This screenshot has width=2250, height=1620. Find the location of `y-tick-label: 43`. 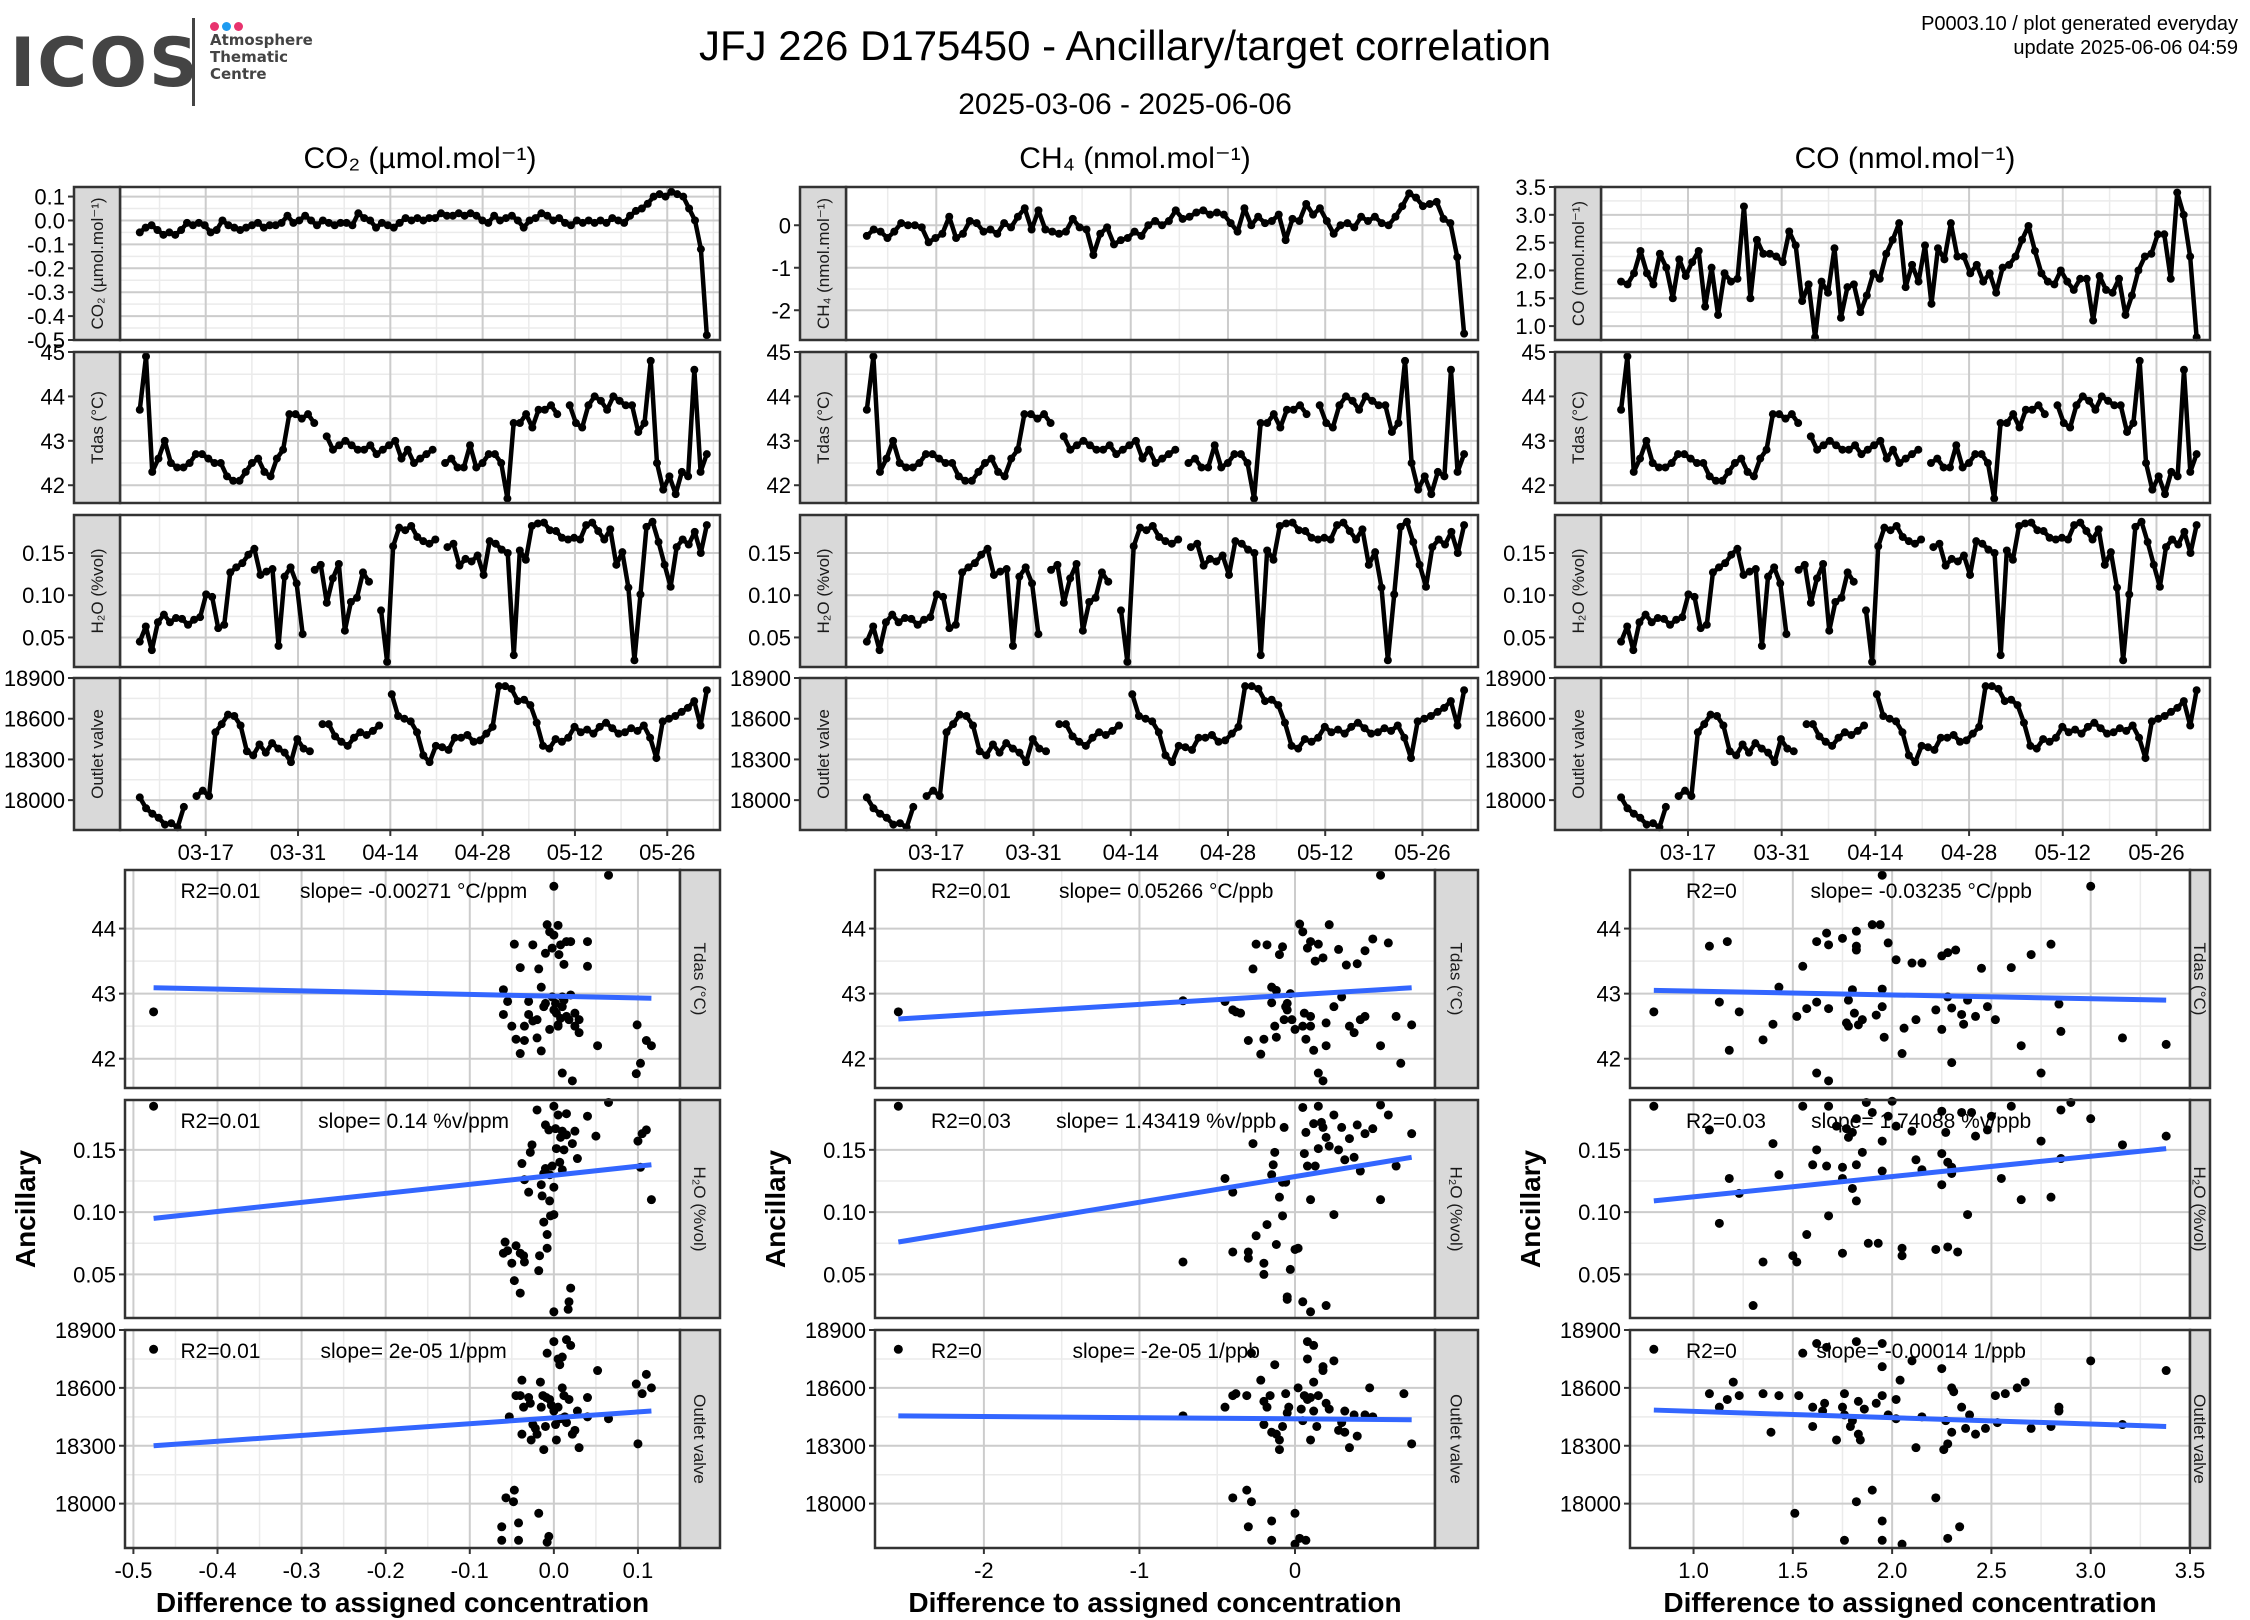

y-tick-label: 43 is located at coordinates (104, 994).